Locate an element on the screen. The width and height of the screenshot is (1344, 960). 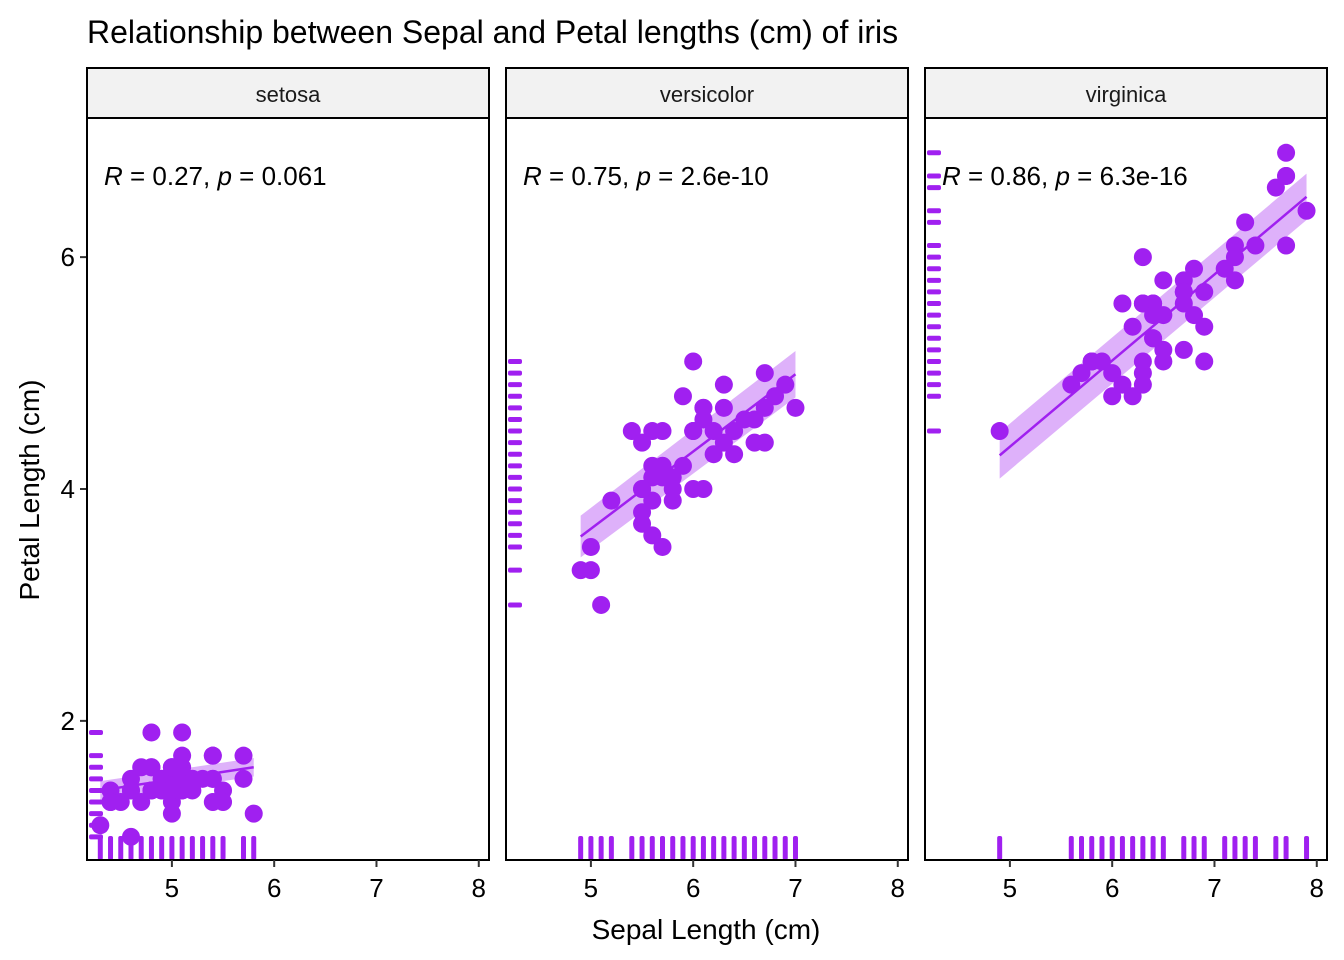
facet-strip-label: versicolor is located at coordinates (707, 94).